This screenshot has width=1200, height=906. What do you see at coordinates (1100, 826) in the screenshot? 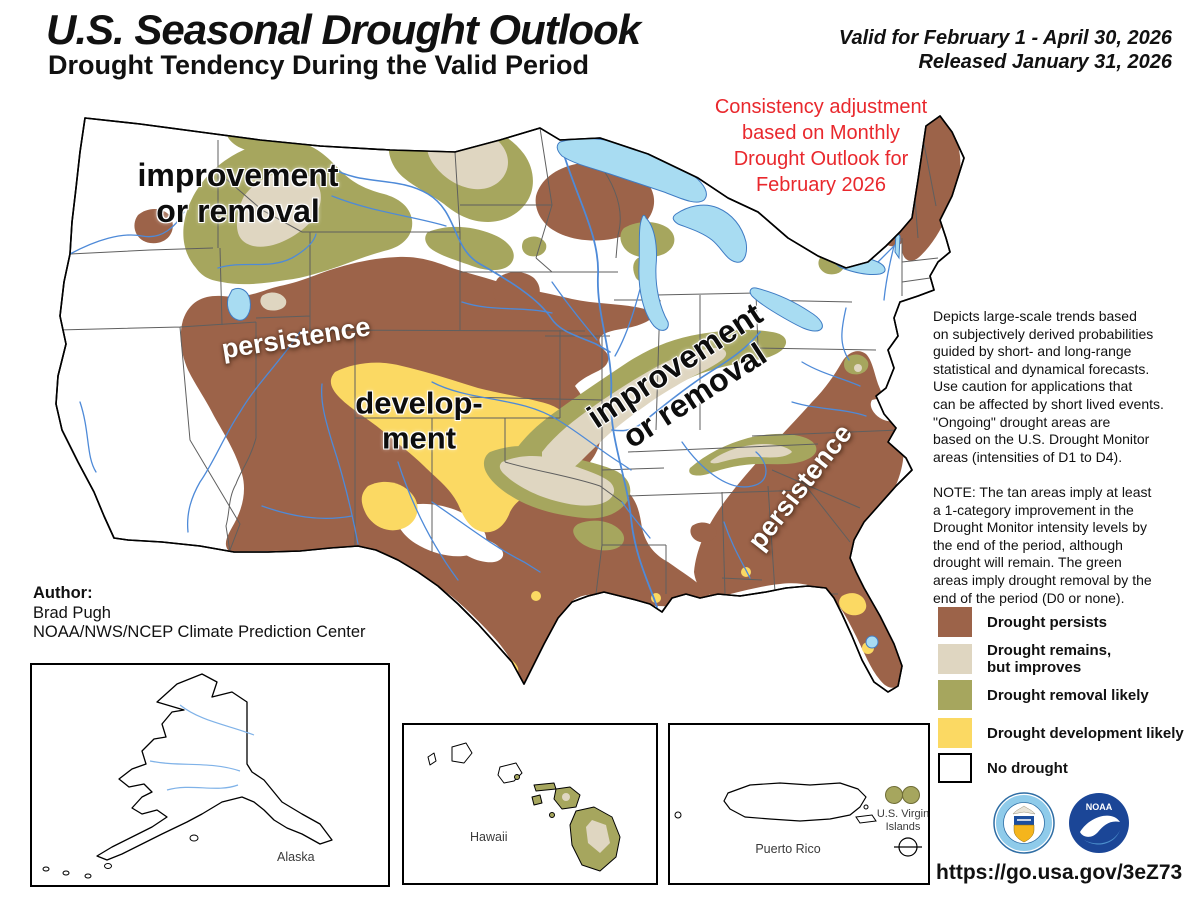
I see `noaa-bird-icon` at bounding box center [1100, 826].